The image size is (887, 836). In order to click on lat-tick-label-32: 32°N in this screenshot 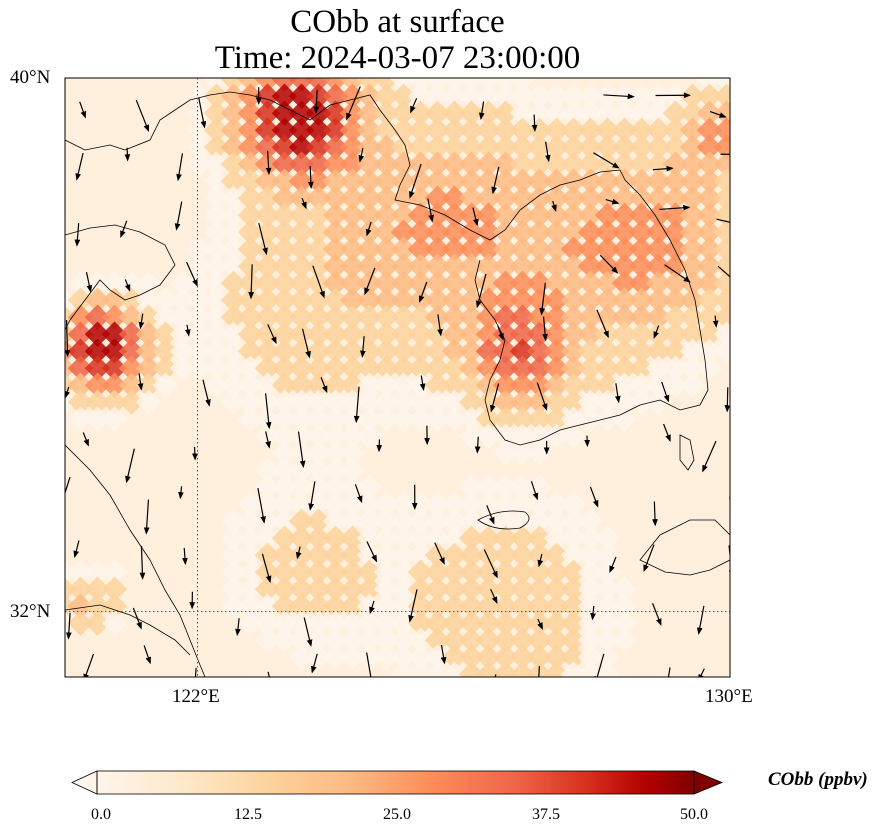, I will do `click(30, 611)`.